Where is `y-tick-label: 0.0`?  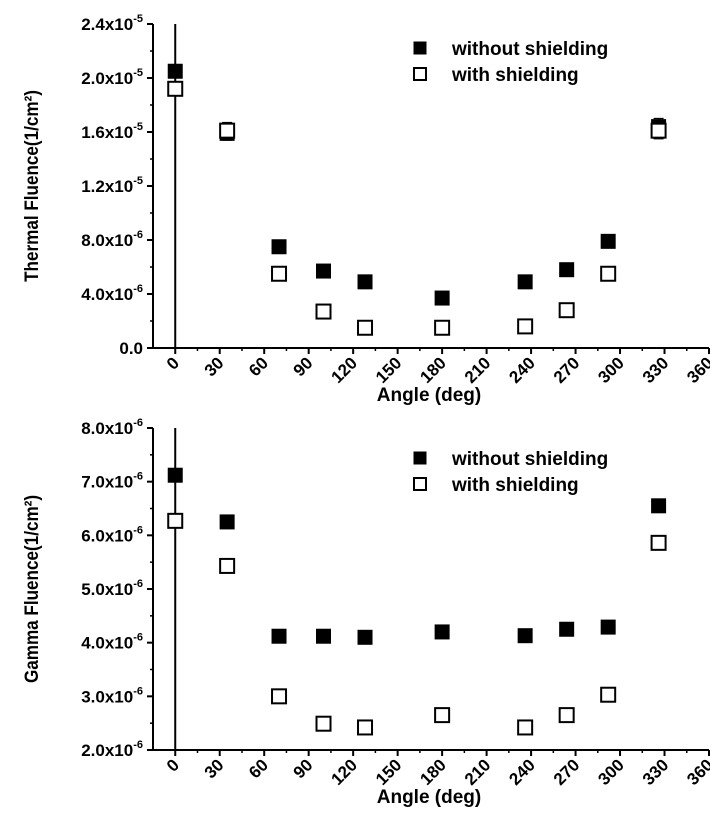 y-tick-label: 0.0 is located at coordinates (131, 348).